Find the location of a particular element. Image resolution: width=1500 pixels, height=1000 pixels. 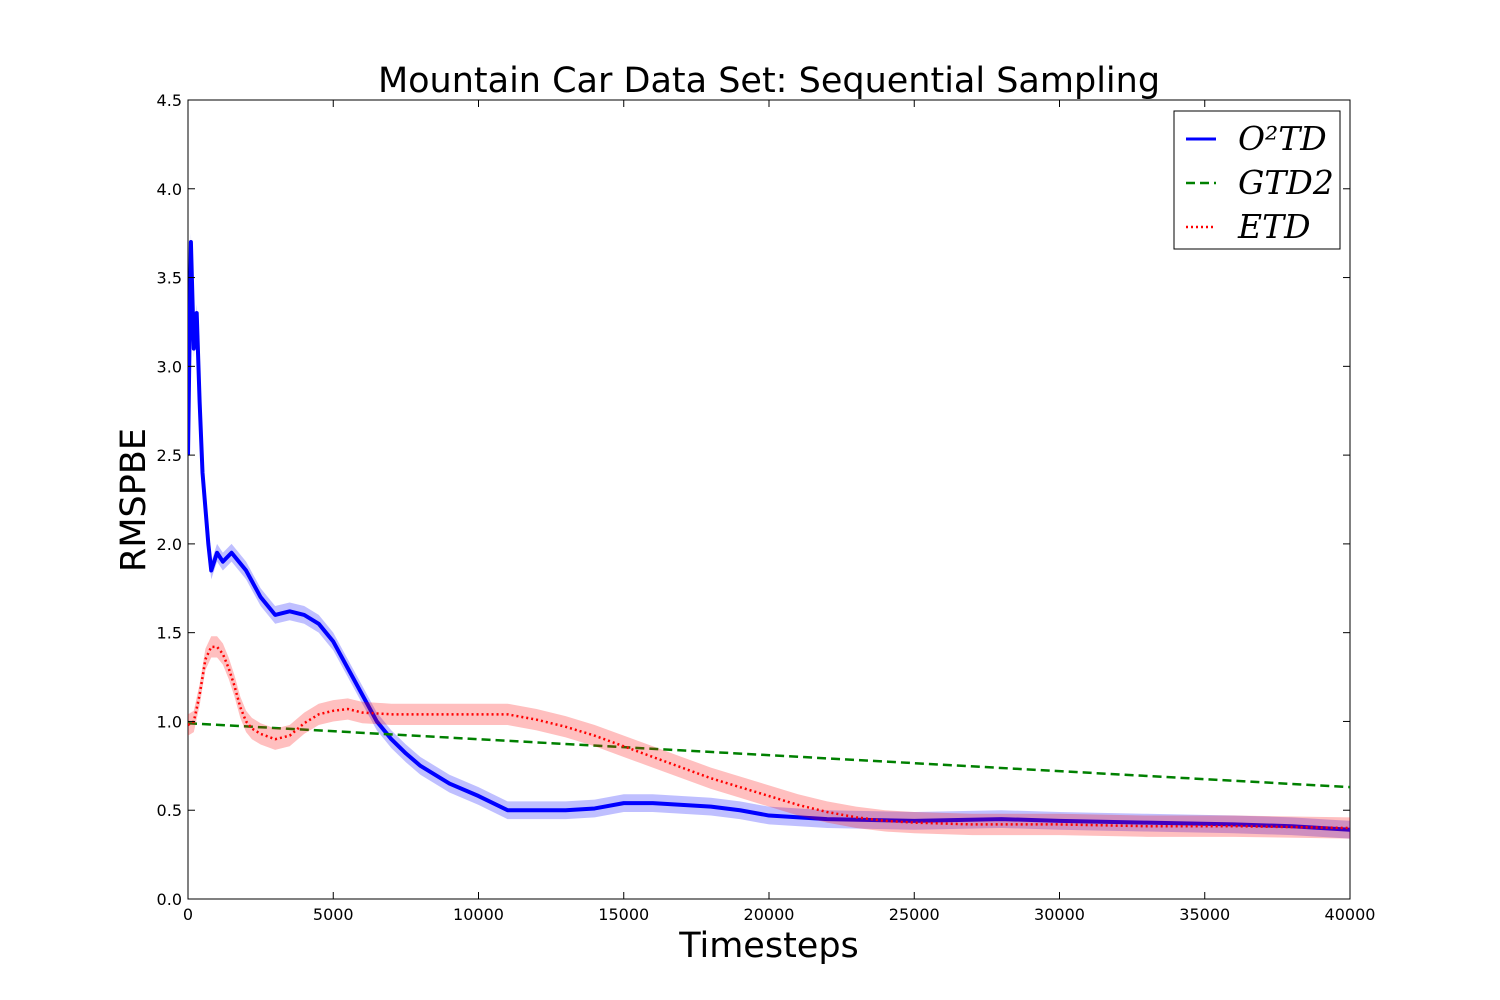

x-tick-label: 30000 is located at coordinates (1059, 914).